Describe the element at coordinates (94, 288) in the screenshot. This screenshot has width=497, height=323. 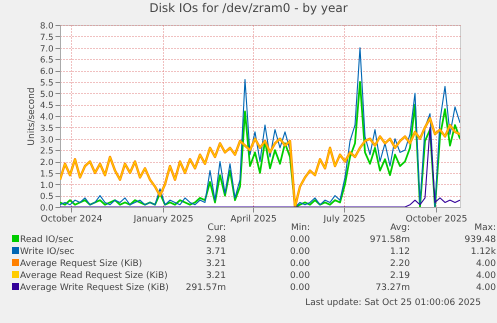
I see `legend-label: Average Write Request Size (KiB)` at that location.